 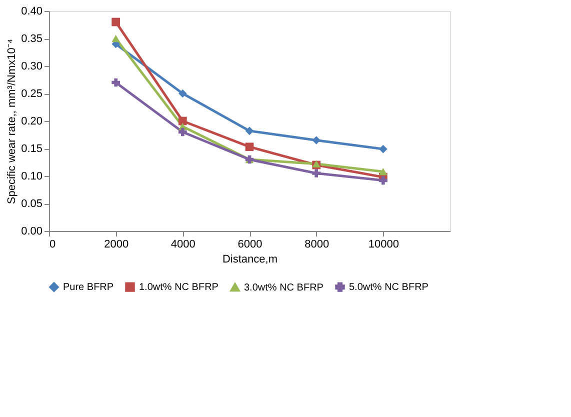 I want to click on y-tick-label: 0.35, so click(x=31, y=39).